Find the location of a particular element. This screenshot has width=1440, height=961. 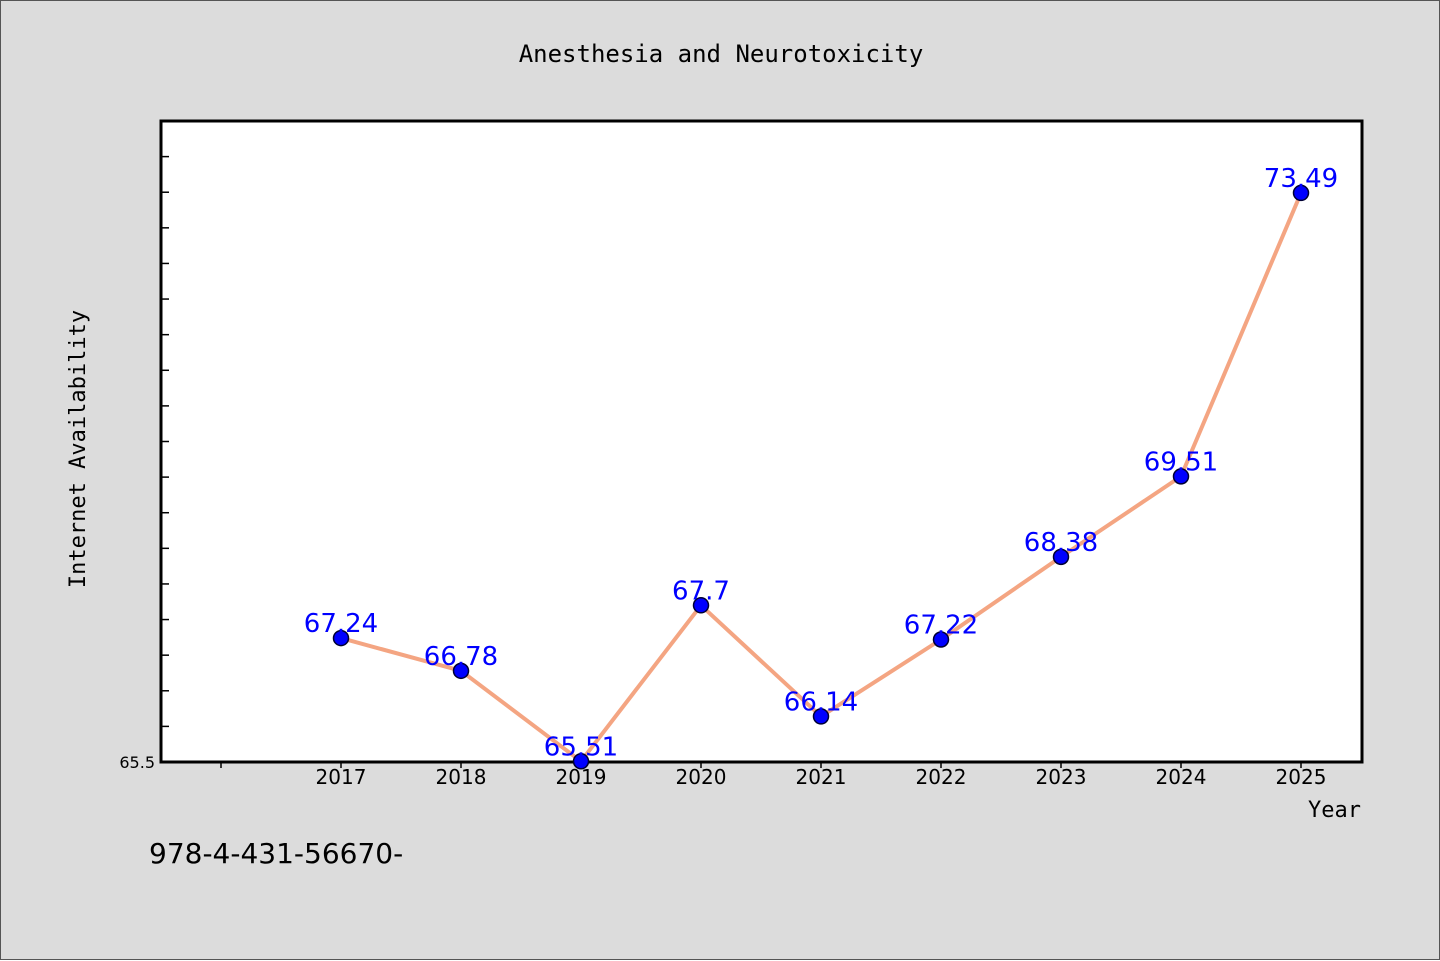

y-axis-label: Internet Availability is located at coordinates (78, 449).